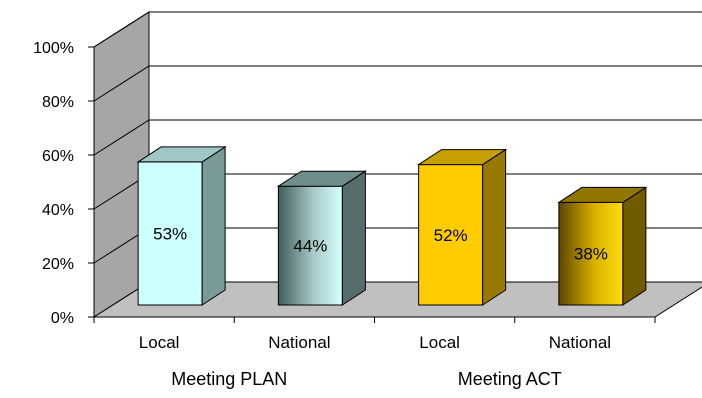 The height and width of the screenshot is (398, 702). I want to click on data-label: 52%, so click(451, 235).